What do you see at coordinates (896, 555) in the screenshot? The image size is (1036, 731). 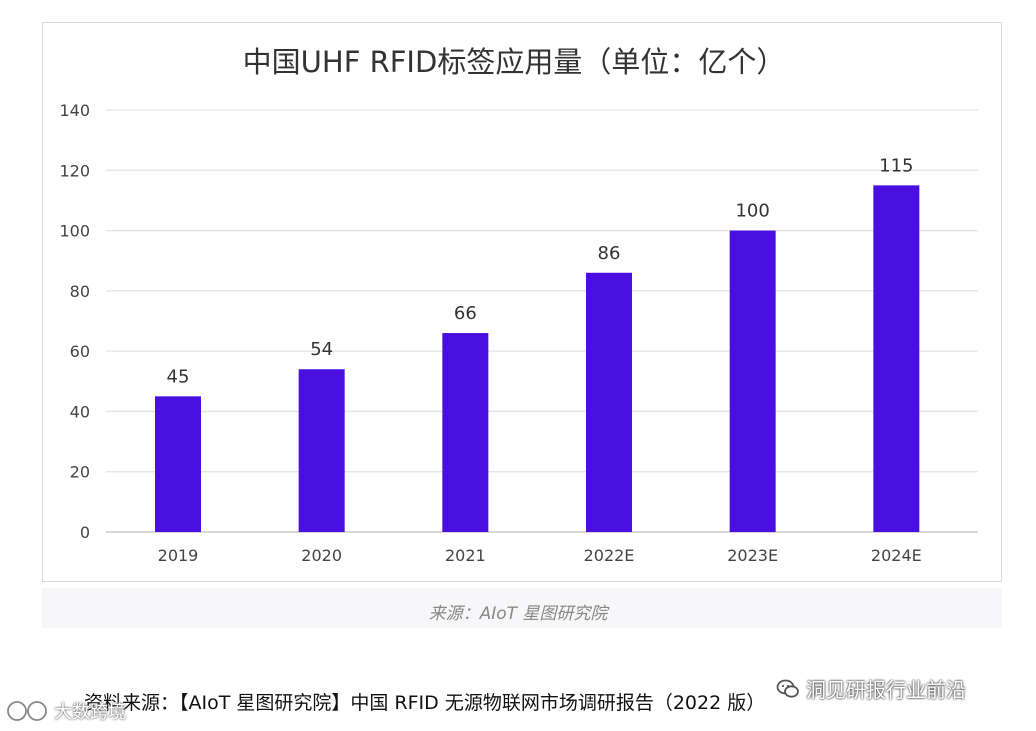 I see `x-tick-label: 2024E` at bounding box center [896, 555].